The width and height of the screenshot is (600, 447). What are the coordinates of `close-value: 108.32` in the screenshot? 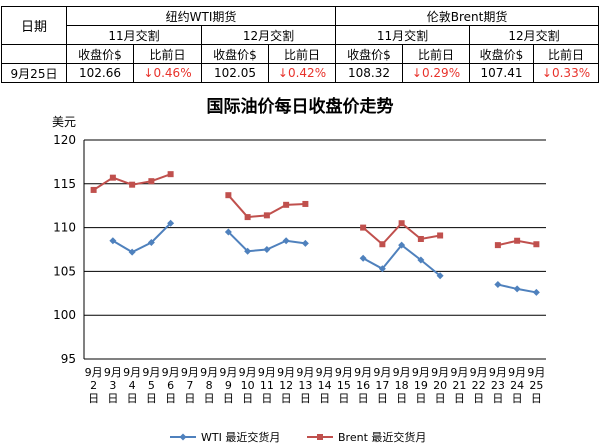 It's located at (369, 73).